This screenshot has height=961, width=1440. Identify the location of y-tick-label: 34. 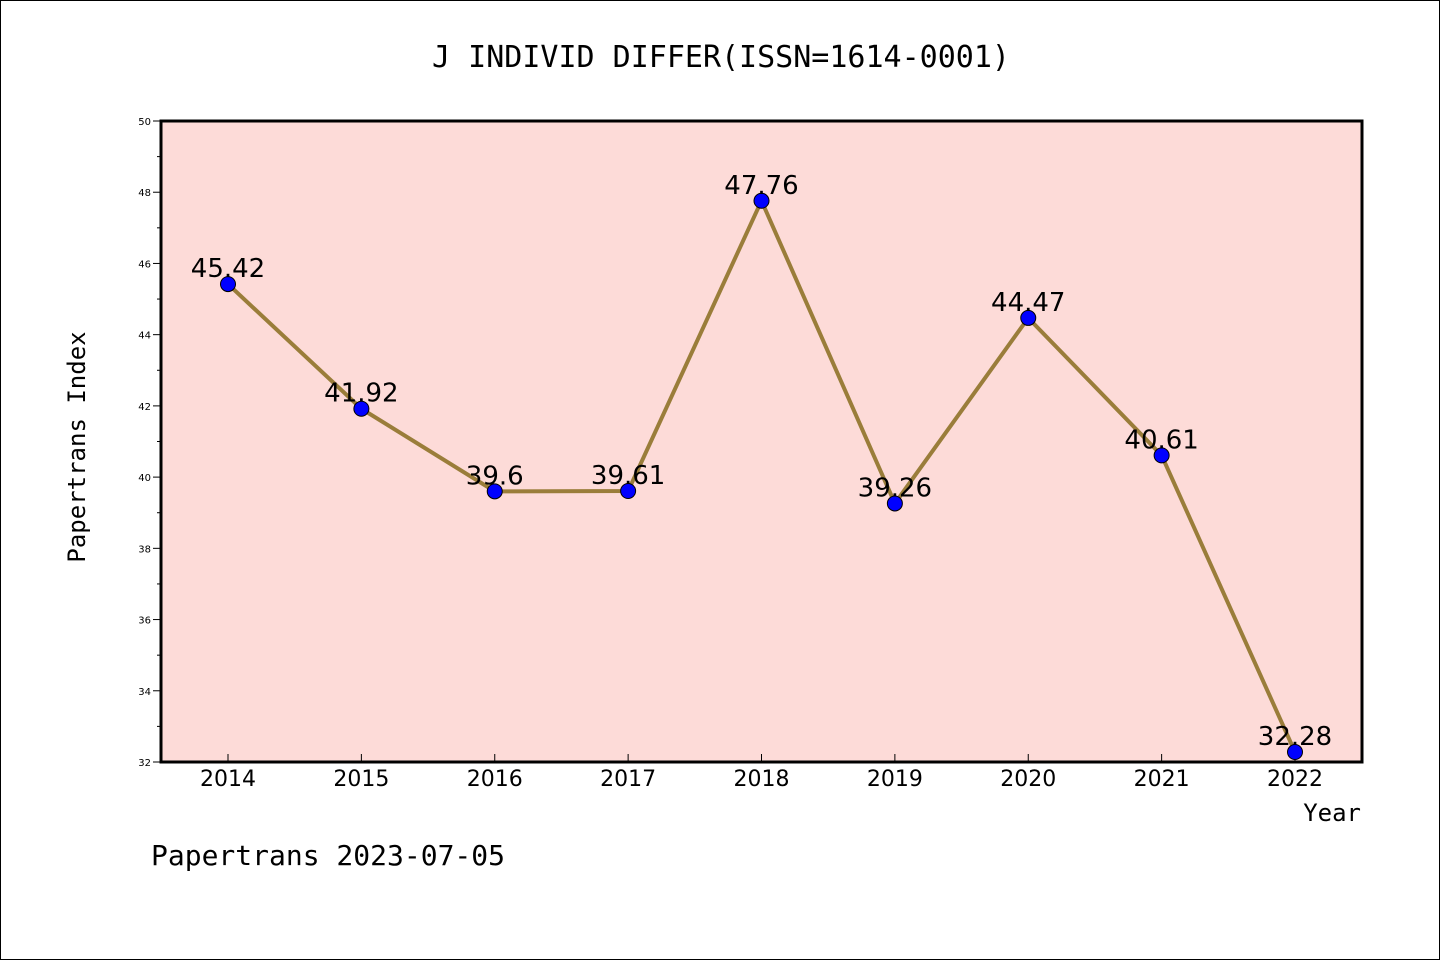
(144, 692).